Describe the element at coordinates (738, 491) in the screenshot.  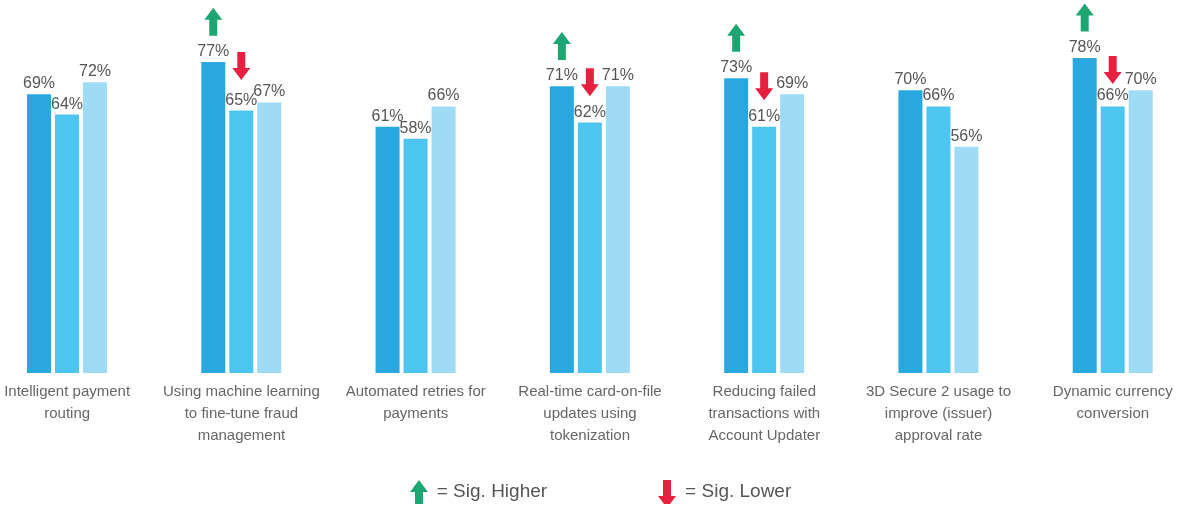
I see `legend-label: = Sig. Lower` at that location.